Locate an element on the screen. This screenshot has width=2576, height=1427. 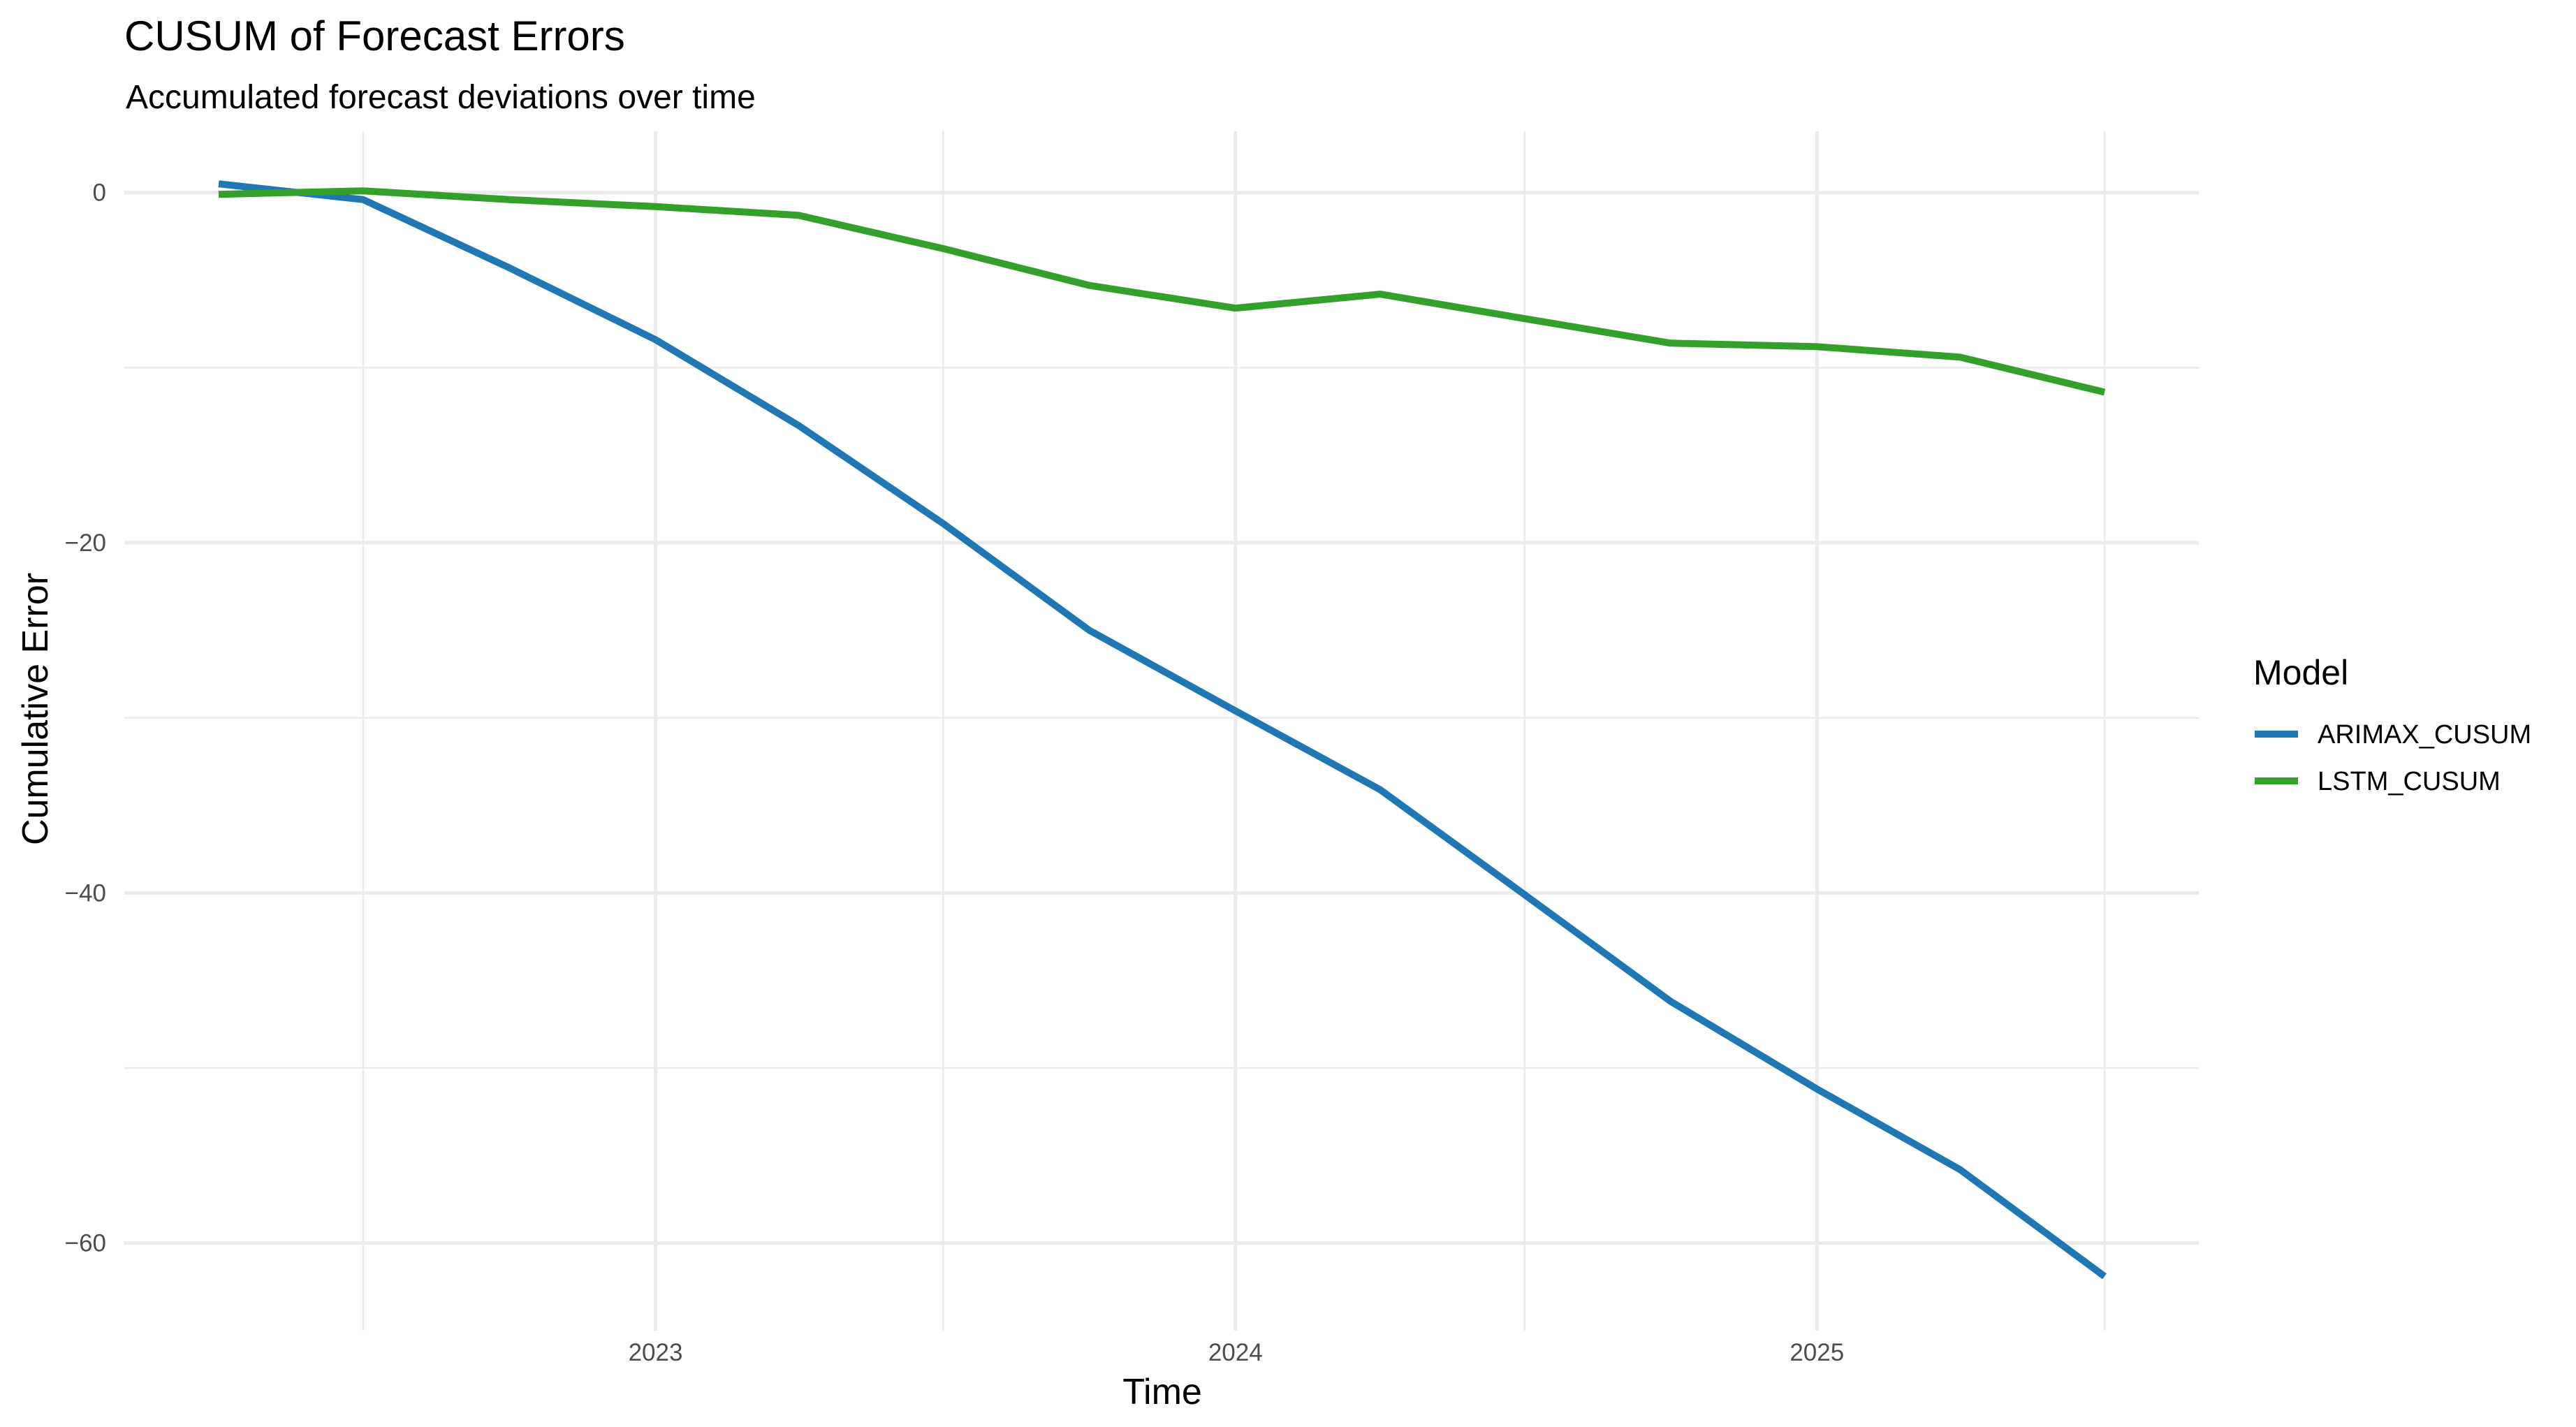
legend: Model ARIMAX_CUSUM LSTM_CUSUM is located at coordinates (2392, 724).